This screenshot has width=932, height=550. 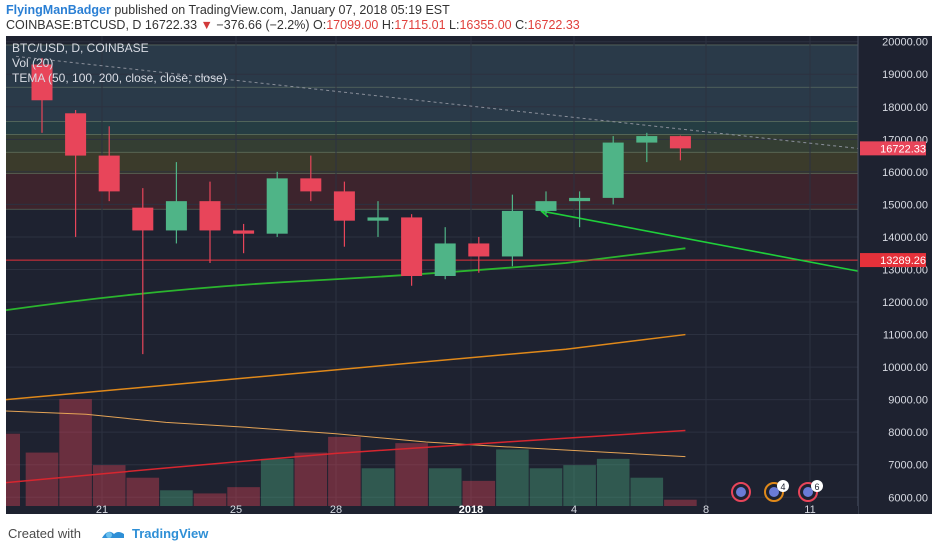 I want to click on tradingview-logo-icon, so click(x=113, y=534).